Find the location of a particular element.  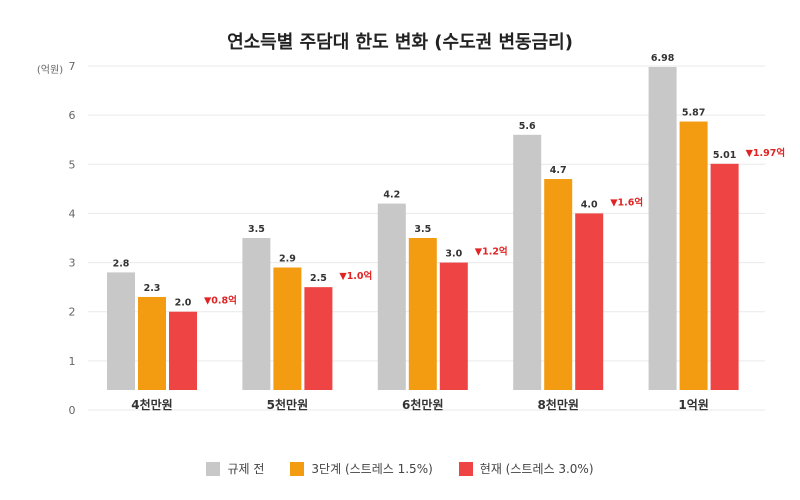

reduction-annotation: ▼1.2억 is located at coordinates (491, 252).